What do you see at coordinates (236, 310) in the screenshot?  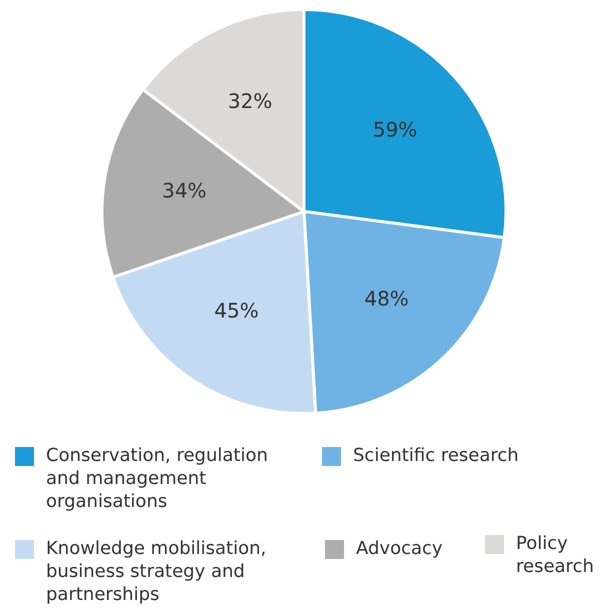 I see `data-label: 45%` at bounding box center [236, 310].